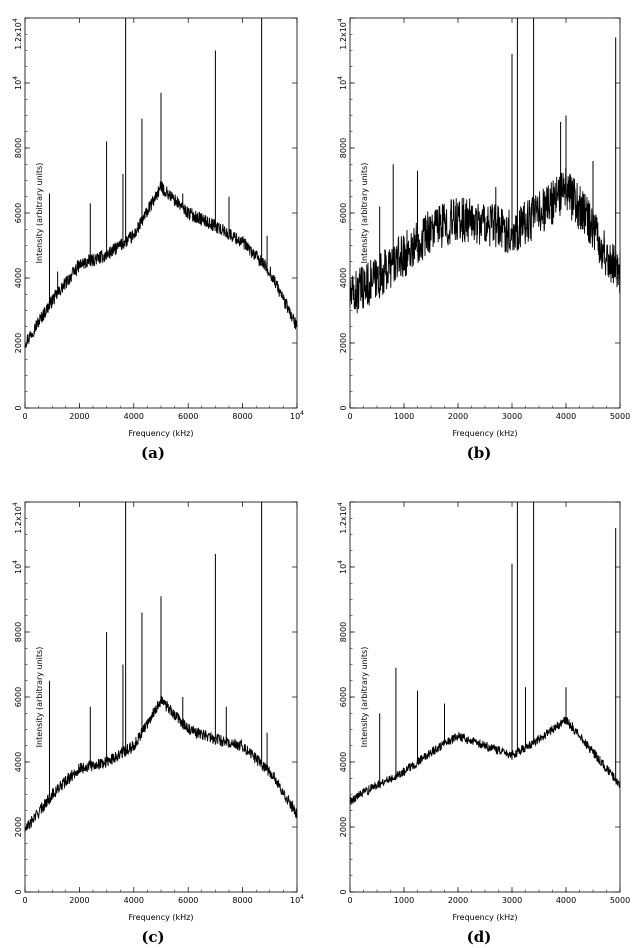 Image resolution: width=632 pixels, height=948 pixels. What do you see at coordinates (153, 453) in the screenshot?
I see `caption-a: (a)` at bounding box center [153, 453].